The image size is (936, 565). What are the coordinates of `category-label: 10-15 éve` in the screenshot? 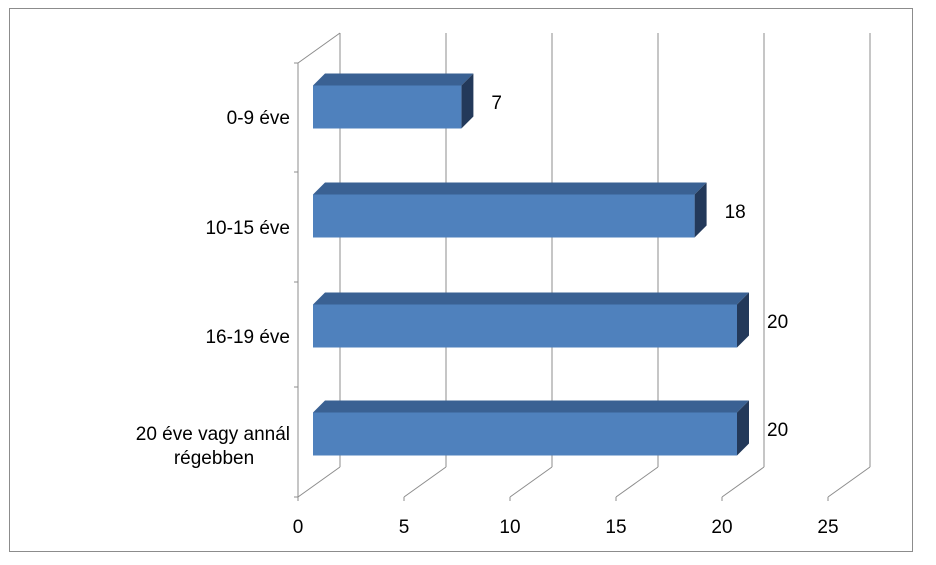 It's located at (247, 228).